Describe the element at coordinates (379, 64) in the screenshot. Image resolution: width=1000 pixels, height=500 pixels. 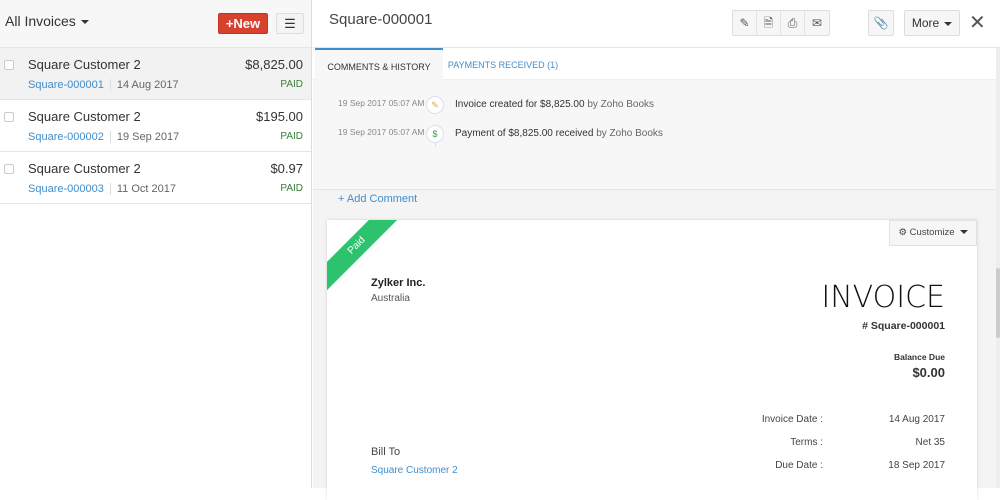
I see `tab-comments-history: COMMENTS & HISTORY` at that location.